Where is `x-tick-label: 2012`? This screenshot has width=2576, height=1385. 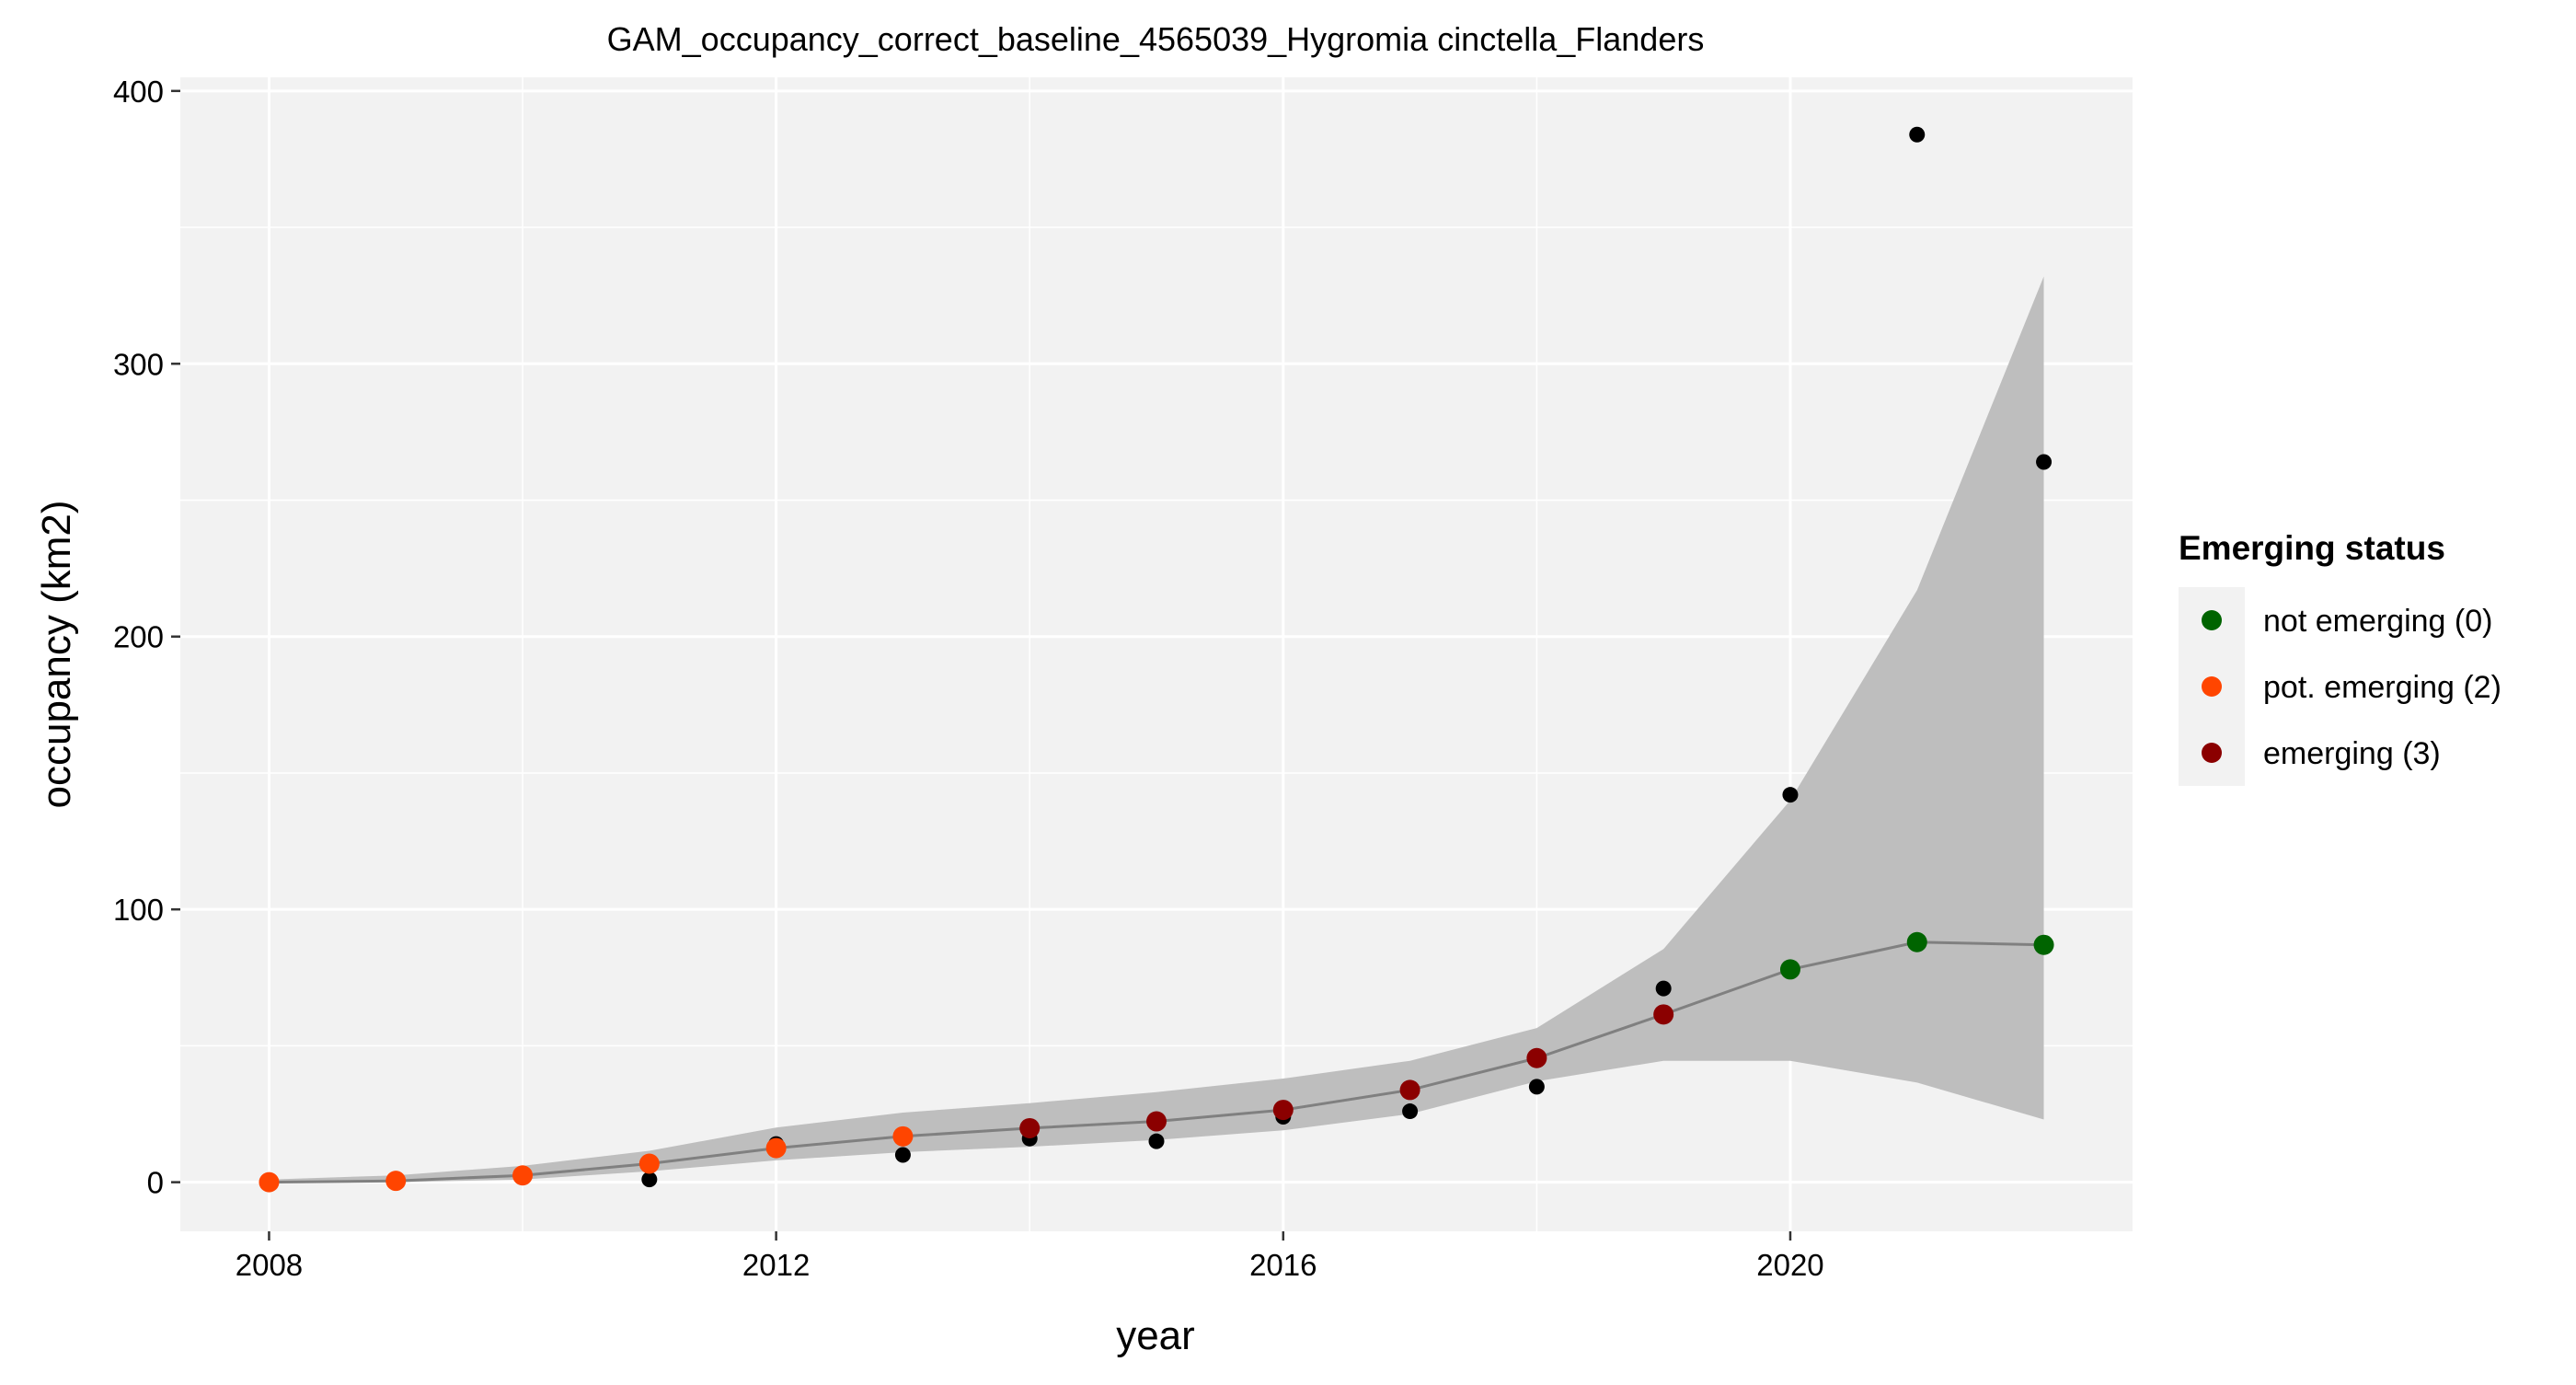 x-tick-label: 2012 is located at coordinates (776, 1265).